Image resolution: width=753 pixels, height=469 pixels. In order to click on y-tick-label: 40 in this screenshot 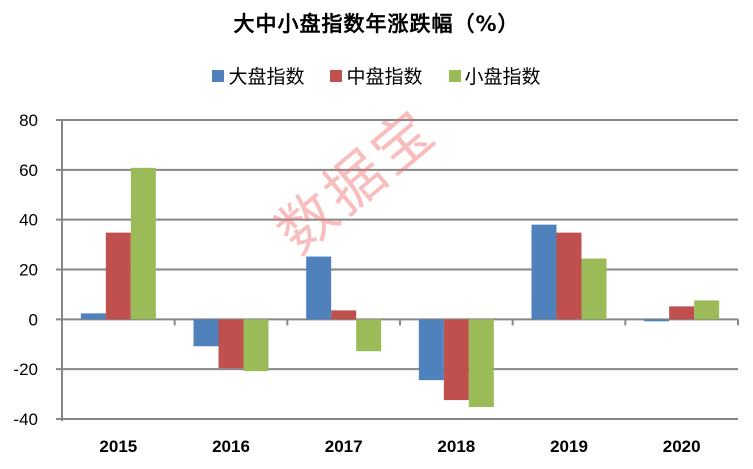, I will do `click(28, 220)`.